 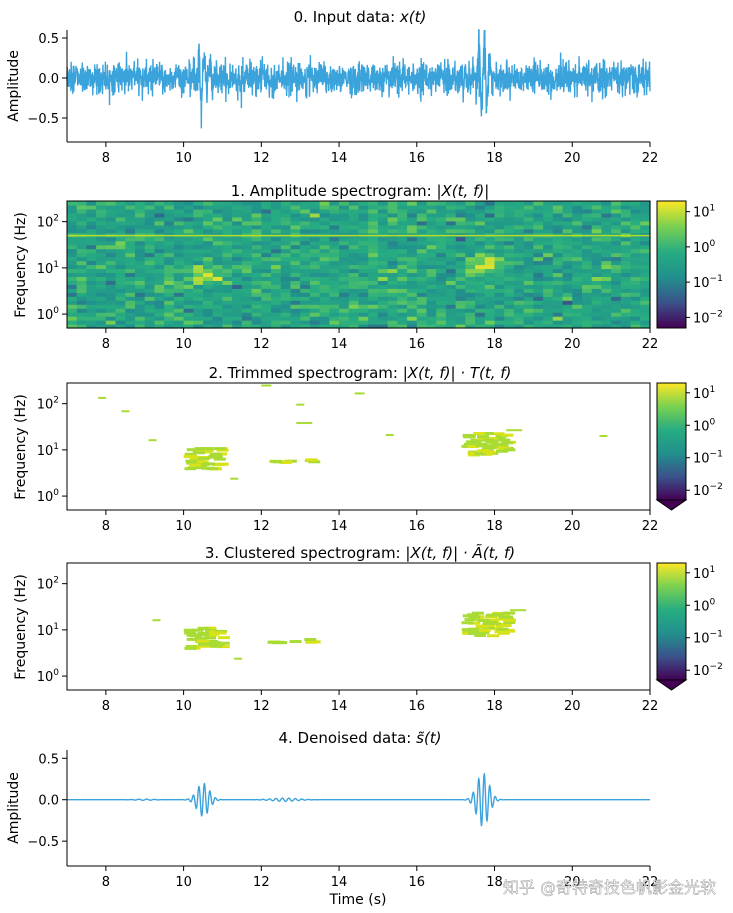 I want to click on y-tick-label: 0.5, so click(x=48, y=39).